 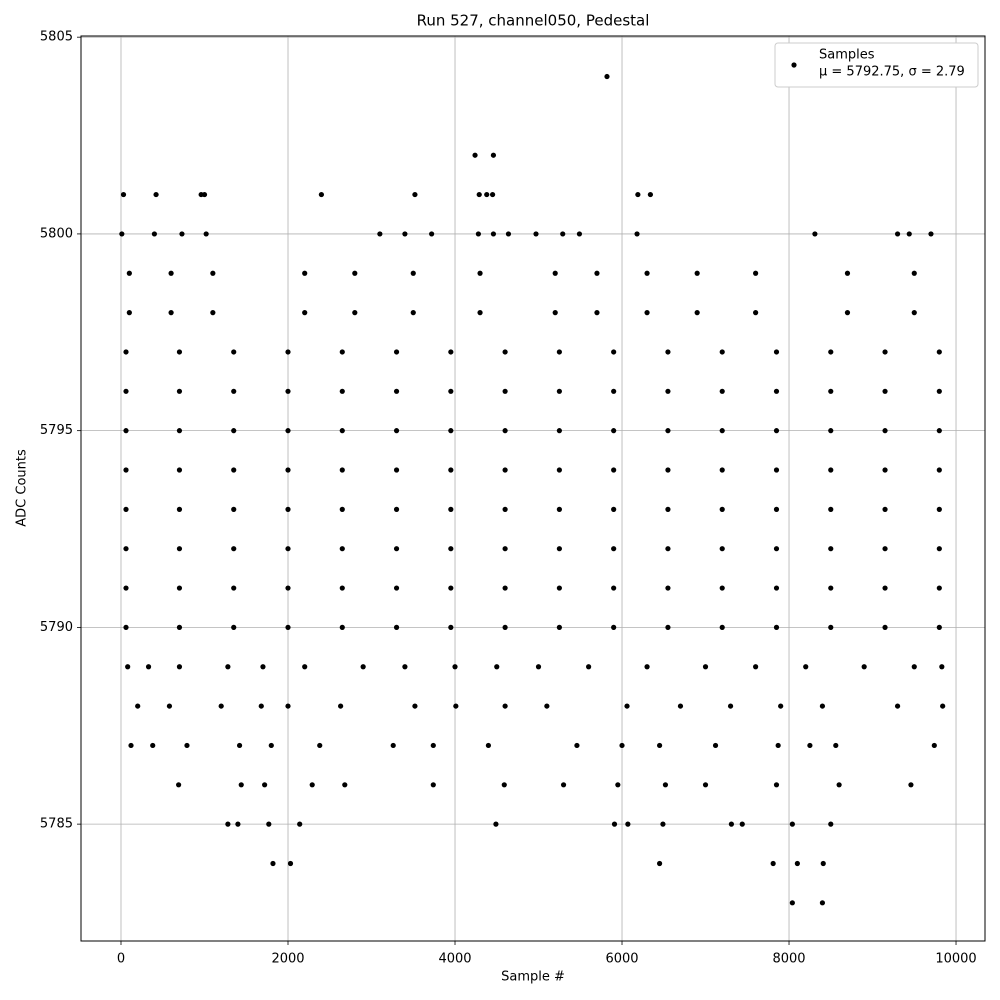 I want to click on x-tick-label: 4000, so click(x=454, y=959).